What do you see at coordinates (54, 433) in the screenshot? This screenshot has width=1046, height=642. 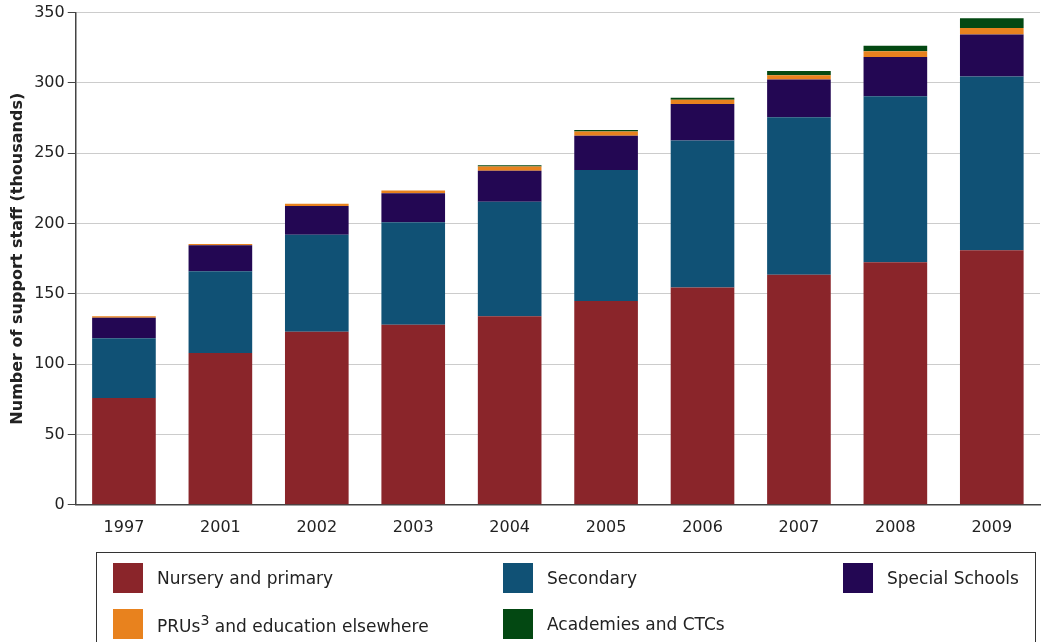 I see `y-tick-label: 50` at bounding box center [54, 433].